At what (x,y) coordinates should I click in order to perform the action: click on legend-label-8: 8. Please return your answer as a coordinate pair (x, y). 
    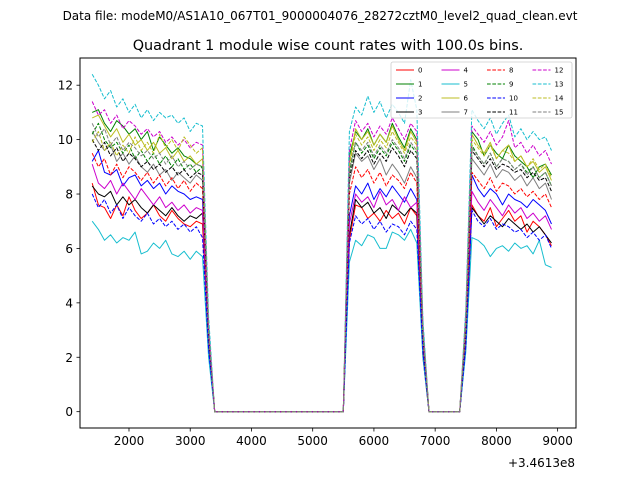
    Looking at the image, I should click on (511, 71).